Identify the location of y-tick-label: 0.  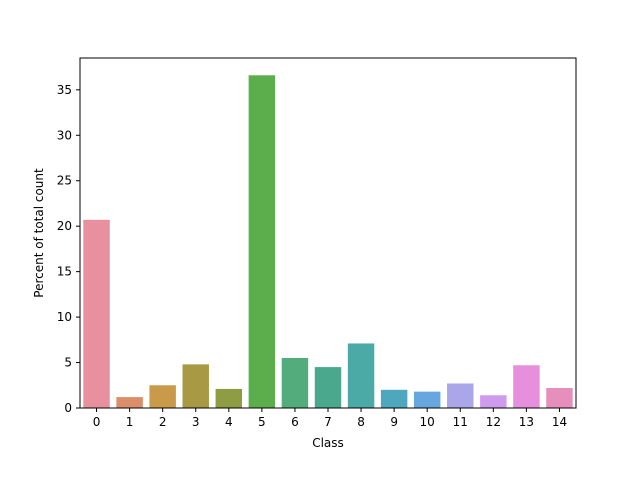
(68, 408).